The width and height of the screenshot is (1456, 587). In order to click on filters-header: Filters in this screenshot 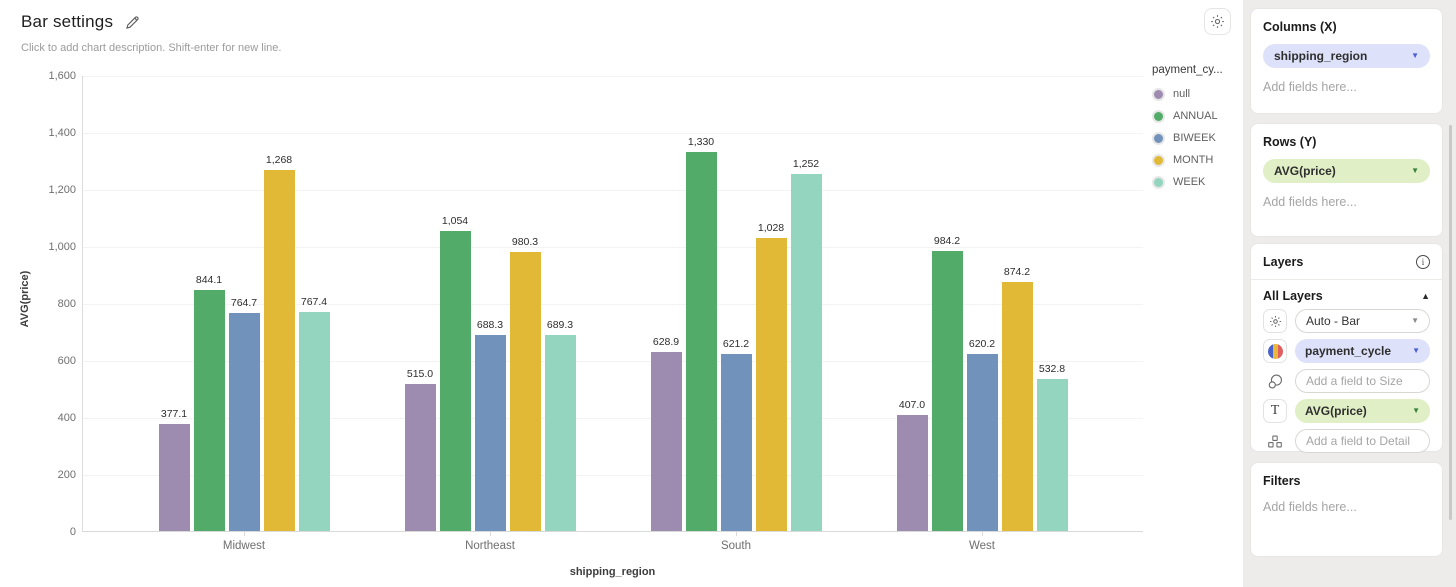, I will do `click(1282, 481)`.